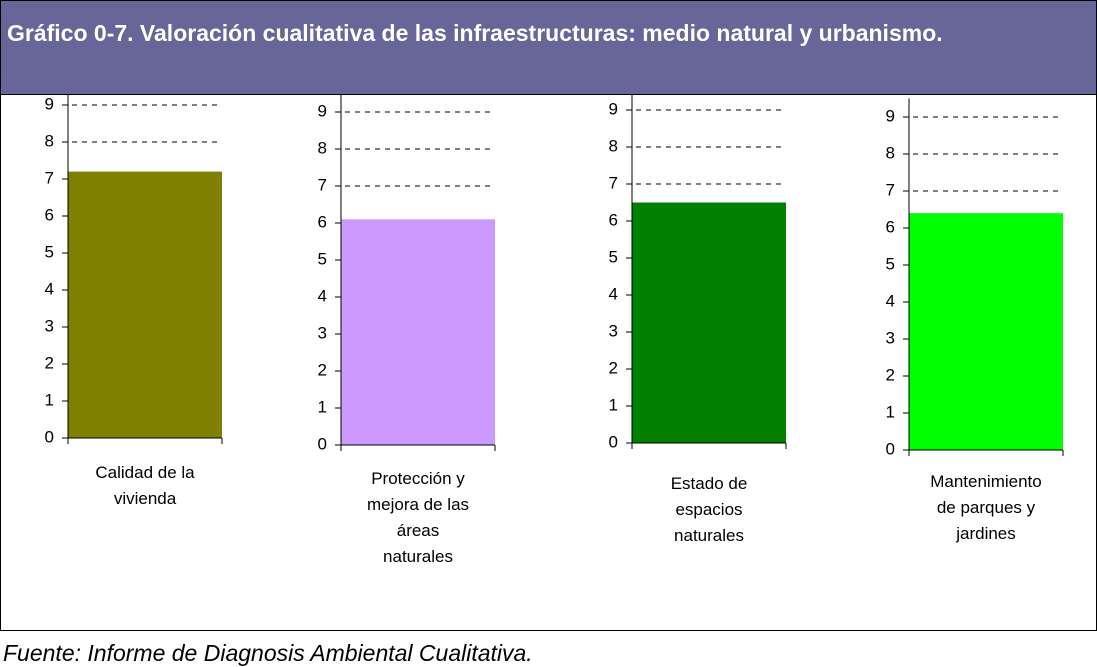 The image size is (1097, 667). What do you see at coordinates (709, 509) in the screenshot?
I see `x-tick-label: Estado de espacios naturales` at bounding box center [709, 509].